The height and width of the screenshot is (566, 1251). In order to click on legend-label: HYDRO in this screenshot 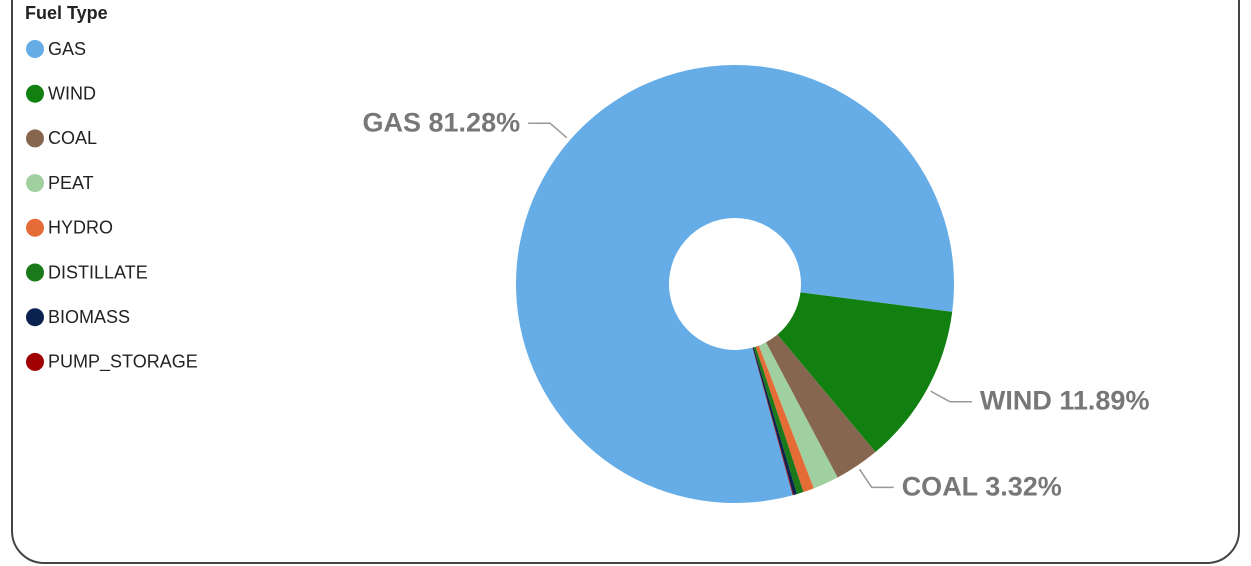, I will do `click(80, 228)`.